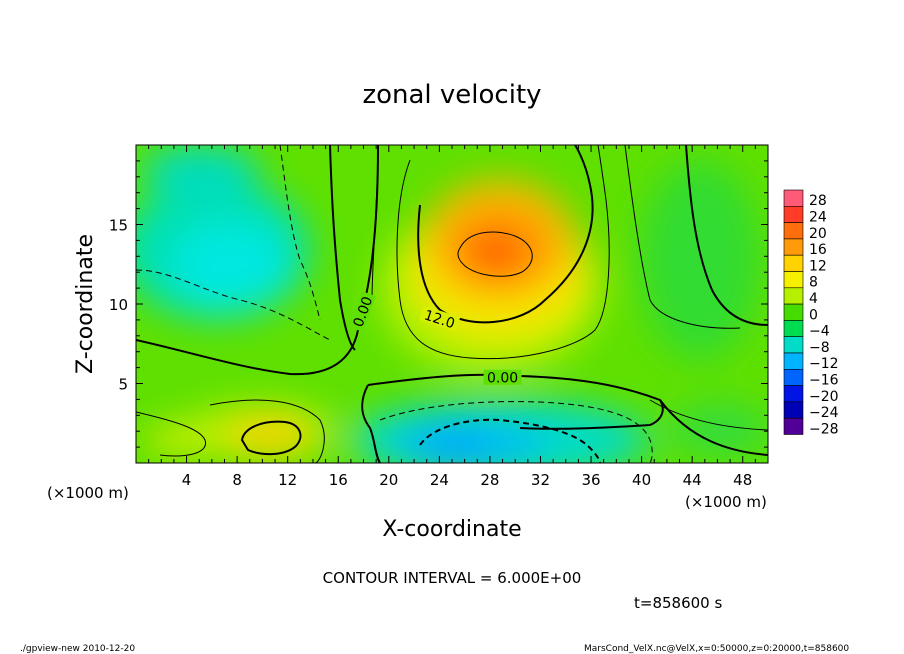 Image resolution: width=904 pixels, height=654 pixels. What do you see at coordinates (824, 397) in the screenshot?
I see `colorbar-label: −20` at bounding box center [824, 397].